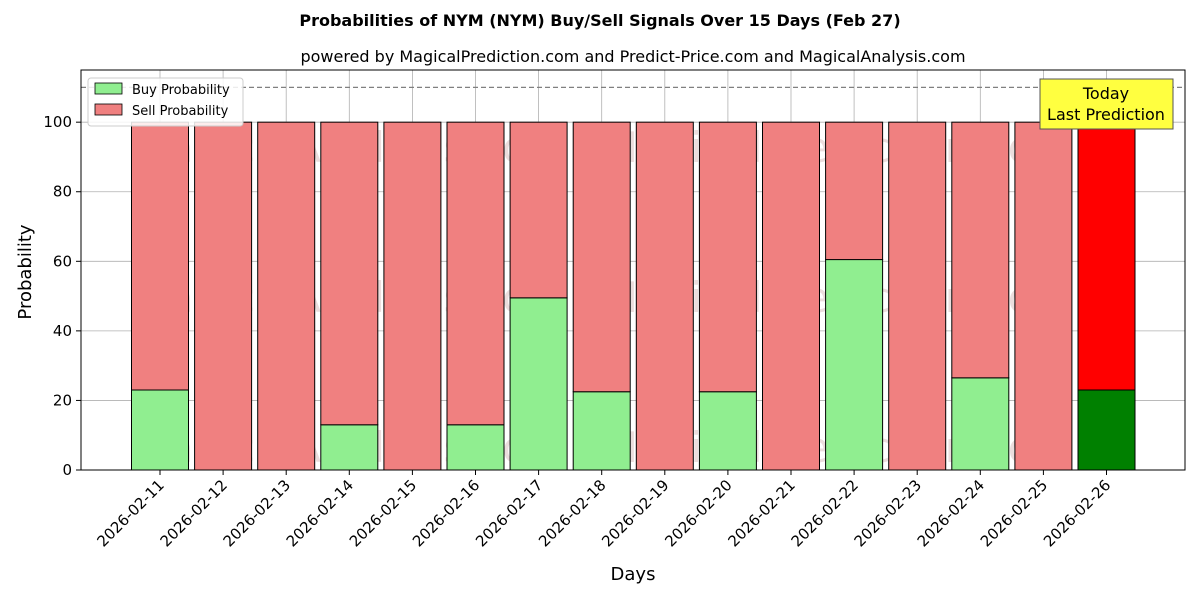 This screenshot has height=600, width=1200. Describe the element at coordinates (635, 513) in the screenshot. I see `x-tick-label: 2026-02-19` at that location.